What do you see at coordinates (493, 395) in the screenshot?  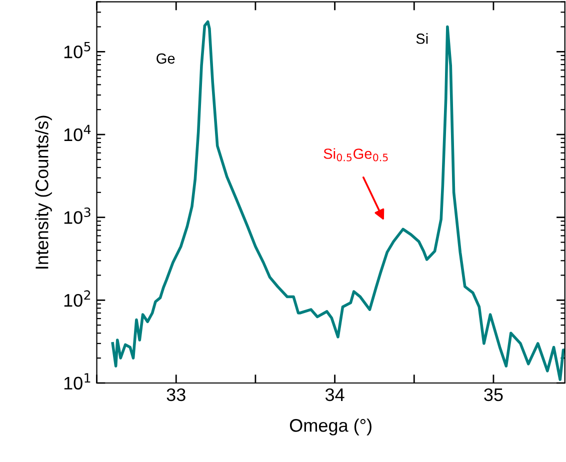 I see `x-tick-label: 35` at bounding box center [493, 395].